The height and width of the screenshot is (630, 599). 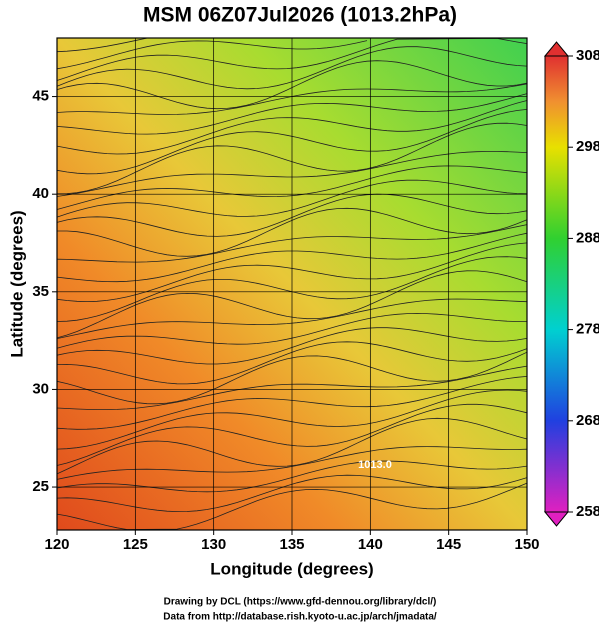 I want to click on y-tick-label: 30, so click(x=40, y=388).